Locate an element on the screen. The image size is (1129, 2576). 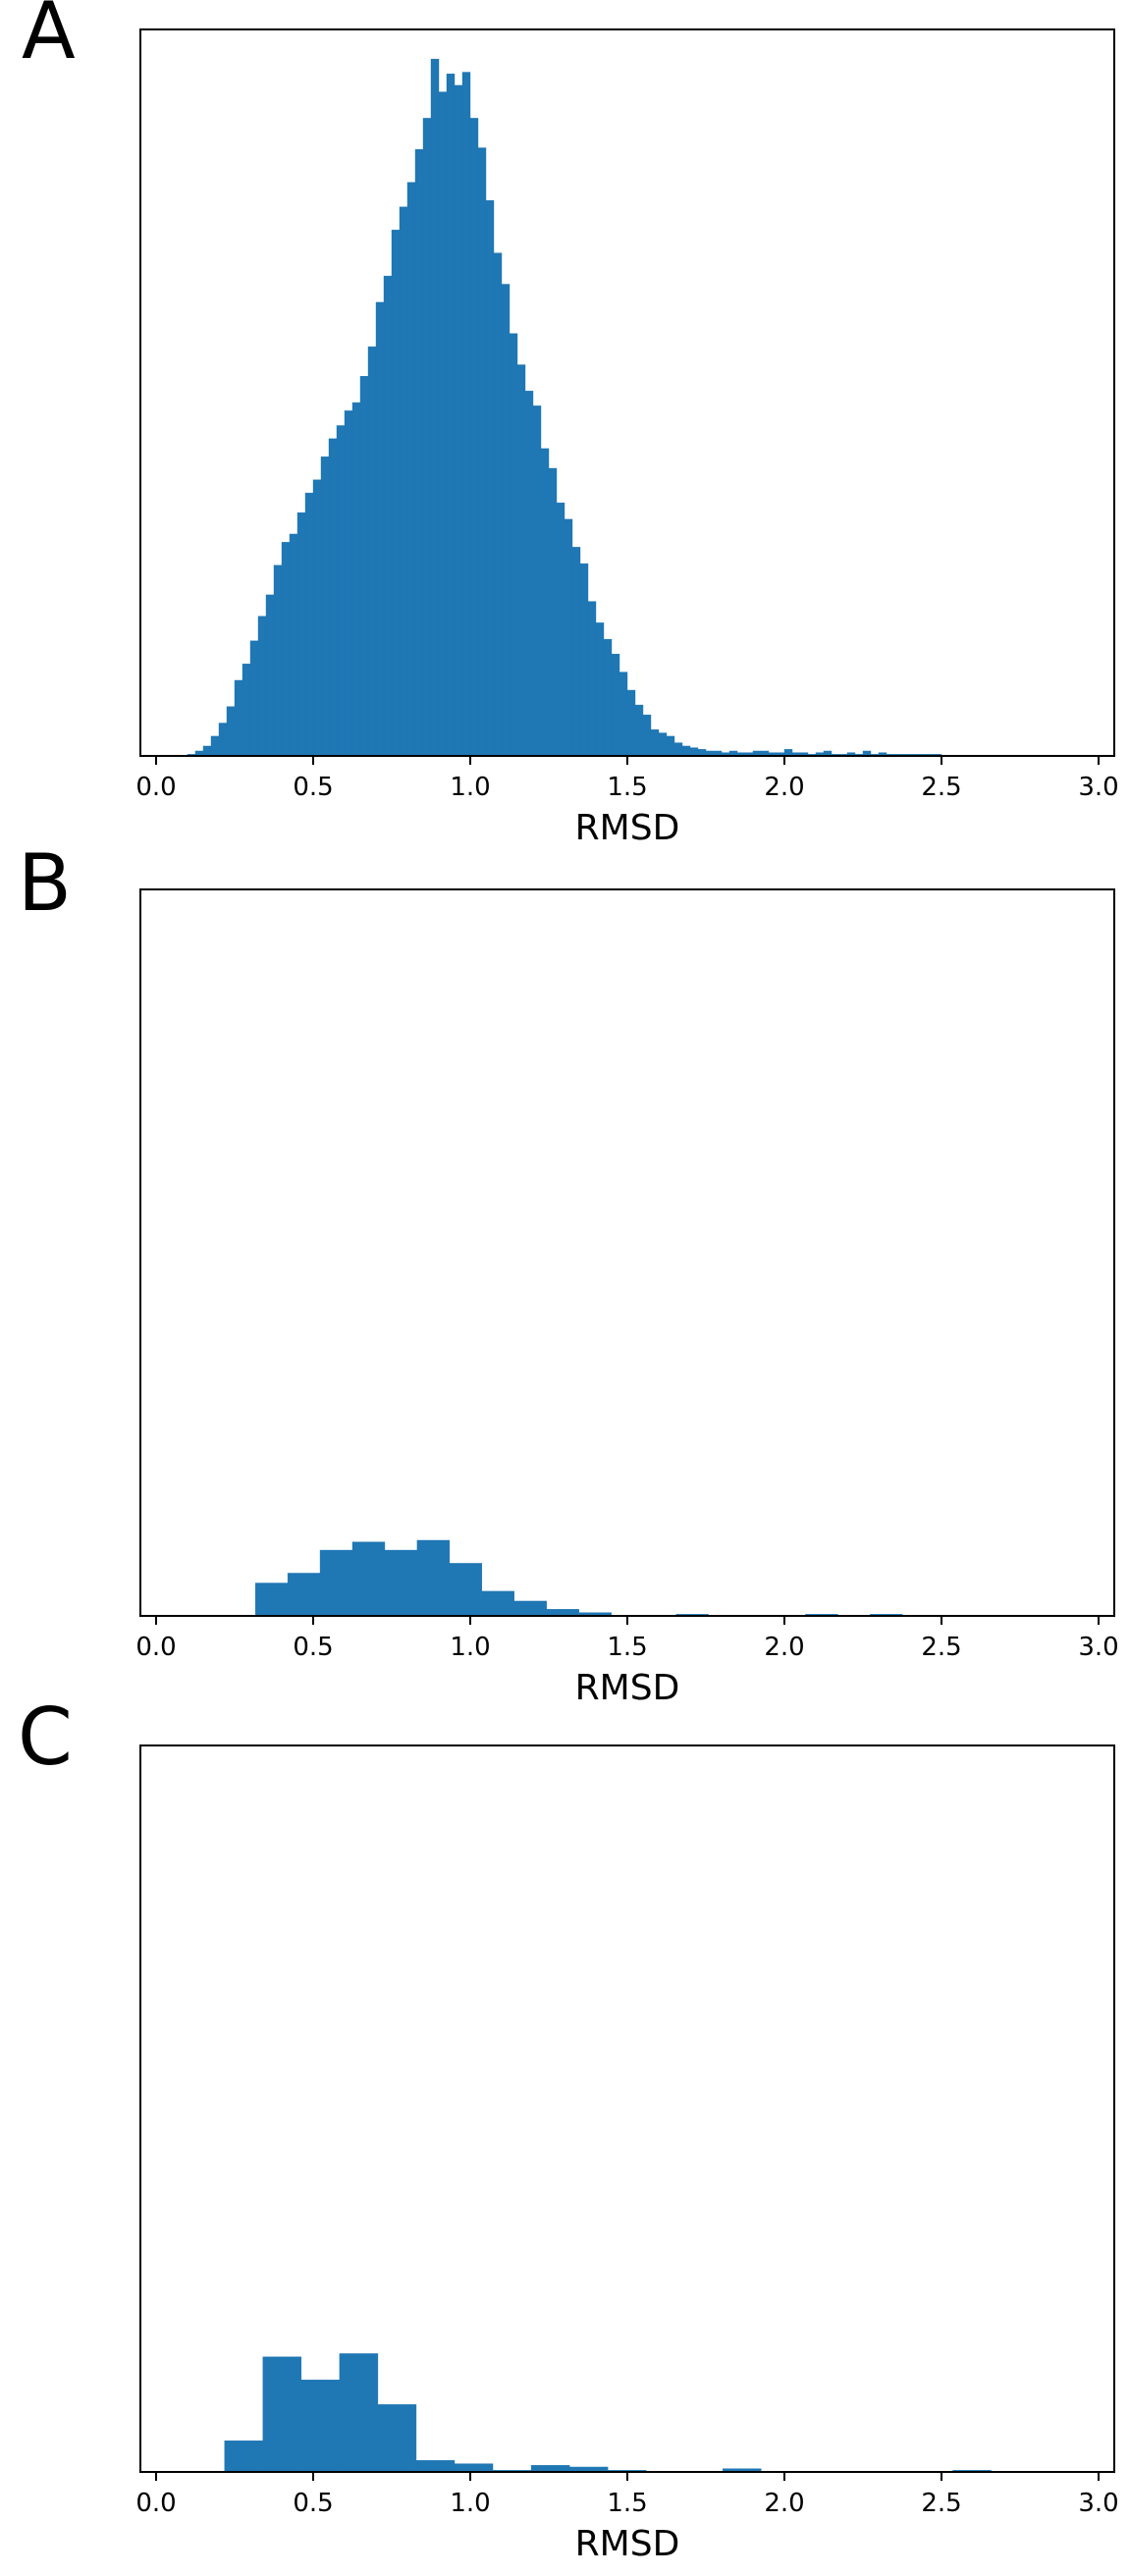
panel-label-a: A is located at coordinates (49, 38).